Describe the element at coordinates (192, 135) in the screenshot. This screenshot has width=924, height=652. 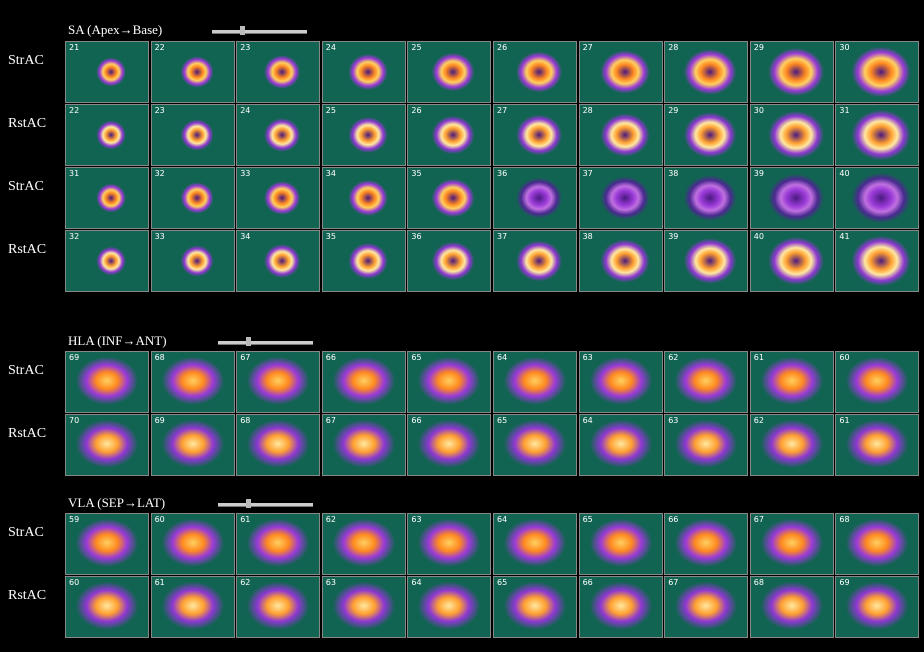
I see `image-frame: 23` at that location.